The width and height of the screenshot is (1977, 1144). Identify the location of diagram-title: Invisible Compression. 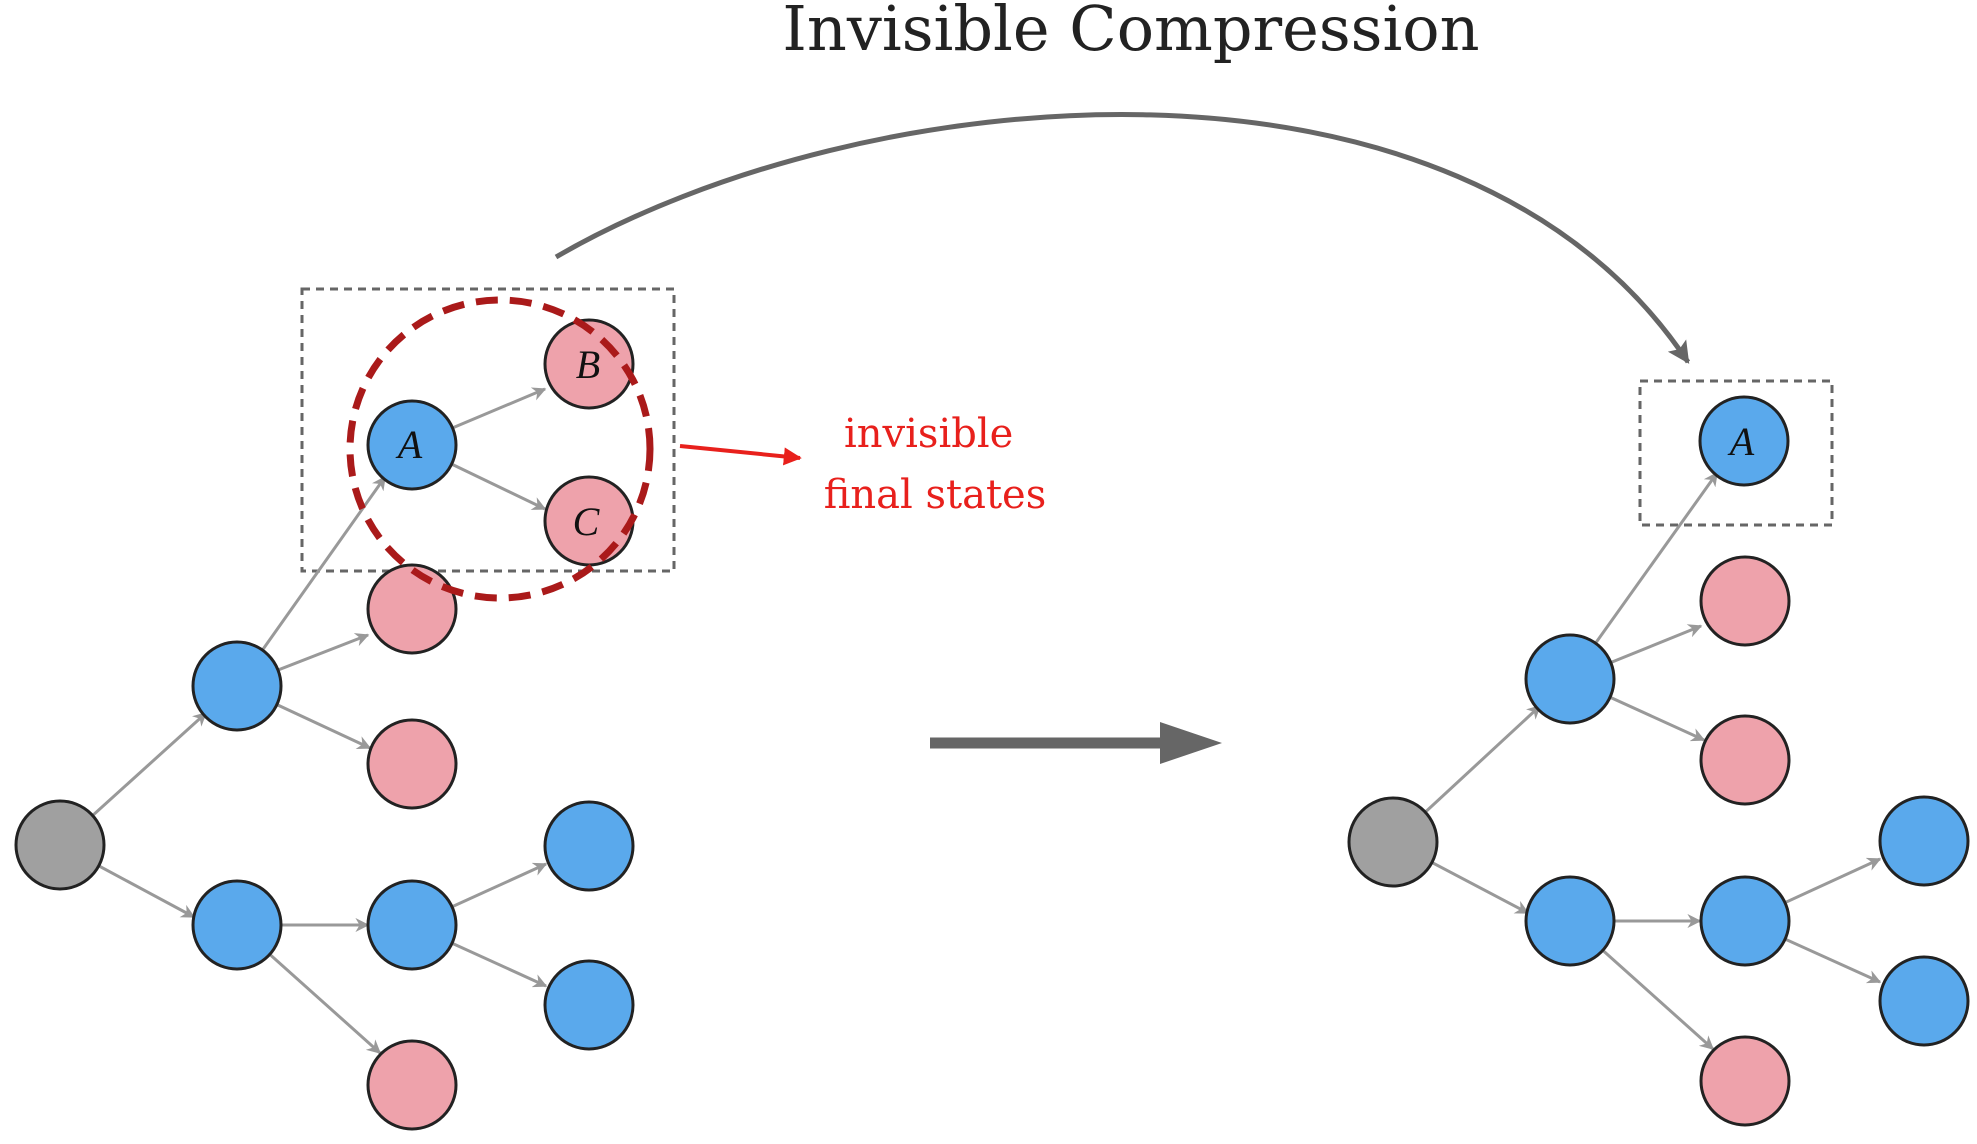
(1130, 32).